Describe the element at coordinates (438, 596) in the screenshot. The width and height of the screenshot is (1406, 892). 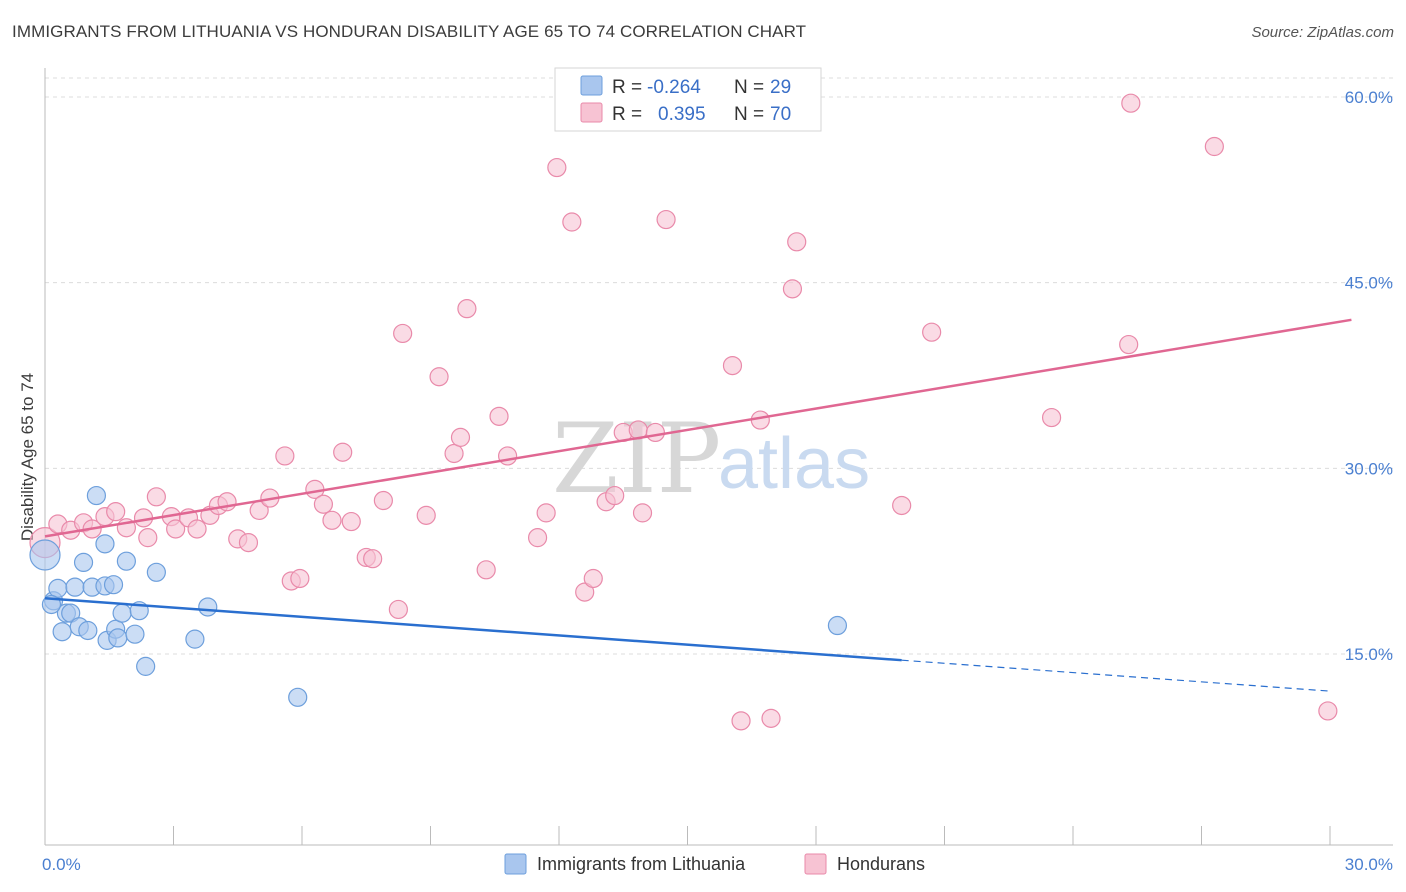
I see `lithuania-points` at that location.